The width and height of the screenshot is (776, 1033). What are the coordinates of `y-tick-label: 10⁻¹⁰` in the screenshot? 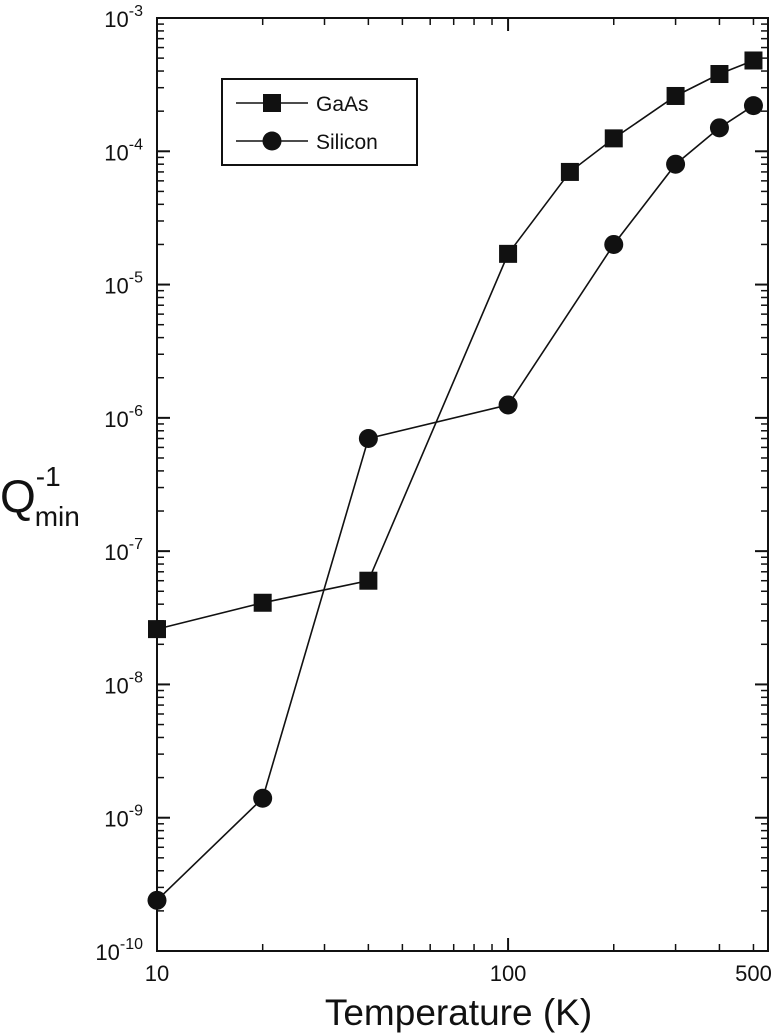 It's located at (119, 950).